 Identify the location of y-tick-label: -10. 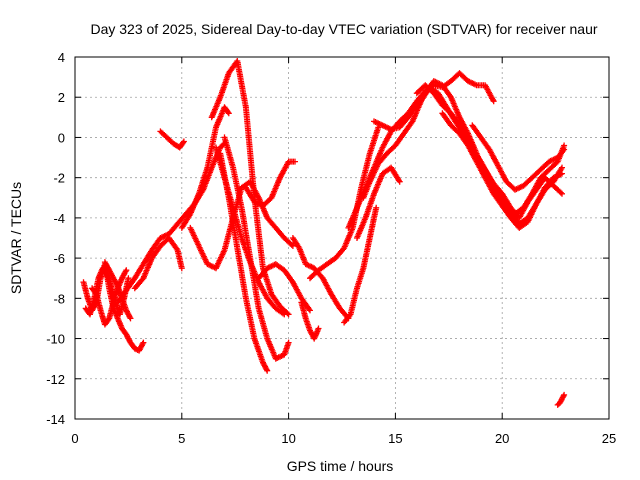
(55, 339).